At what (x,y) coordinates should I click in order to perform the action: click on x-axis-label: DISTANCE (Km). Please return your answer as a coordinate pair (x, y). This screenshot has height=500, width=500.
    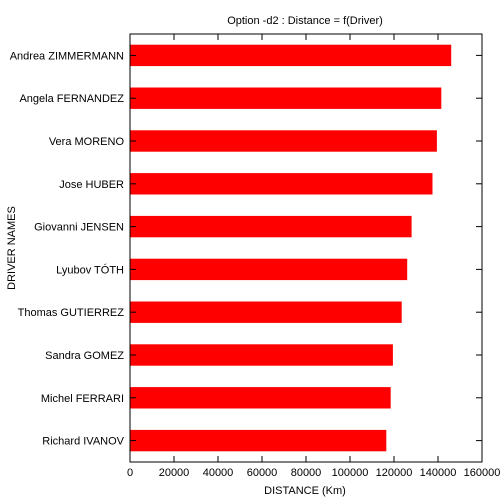
    Looking at the image, I should click on (305, 491).